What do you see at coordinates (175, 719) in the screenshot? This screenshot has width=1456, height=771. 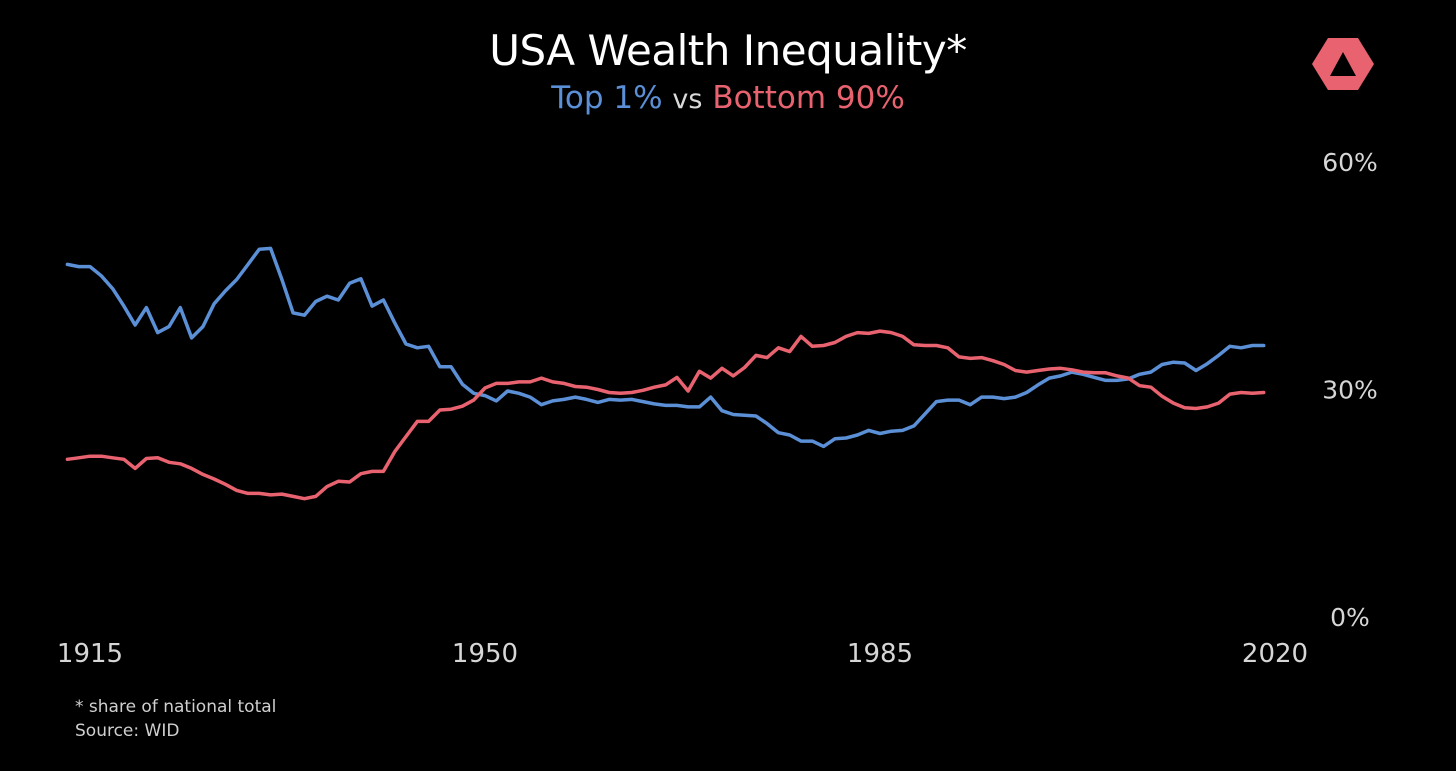 I see `footnote: * share of national total Source: WID` at bounding box center [175, 719].